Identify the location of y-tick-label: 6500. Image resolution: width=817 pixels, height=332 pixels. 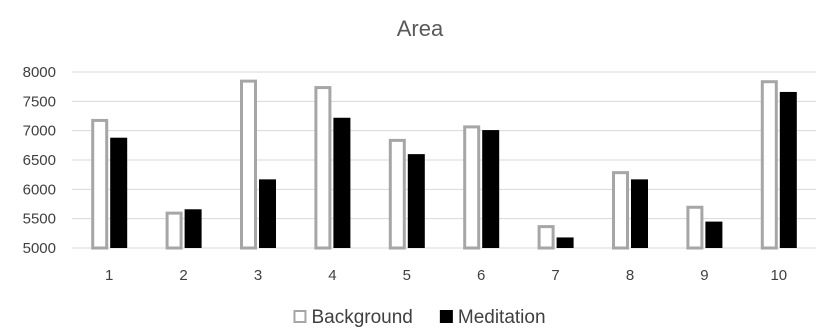
(39, 160).